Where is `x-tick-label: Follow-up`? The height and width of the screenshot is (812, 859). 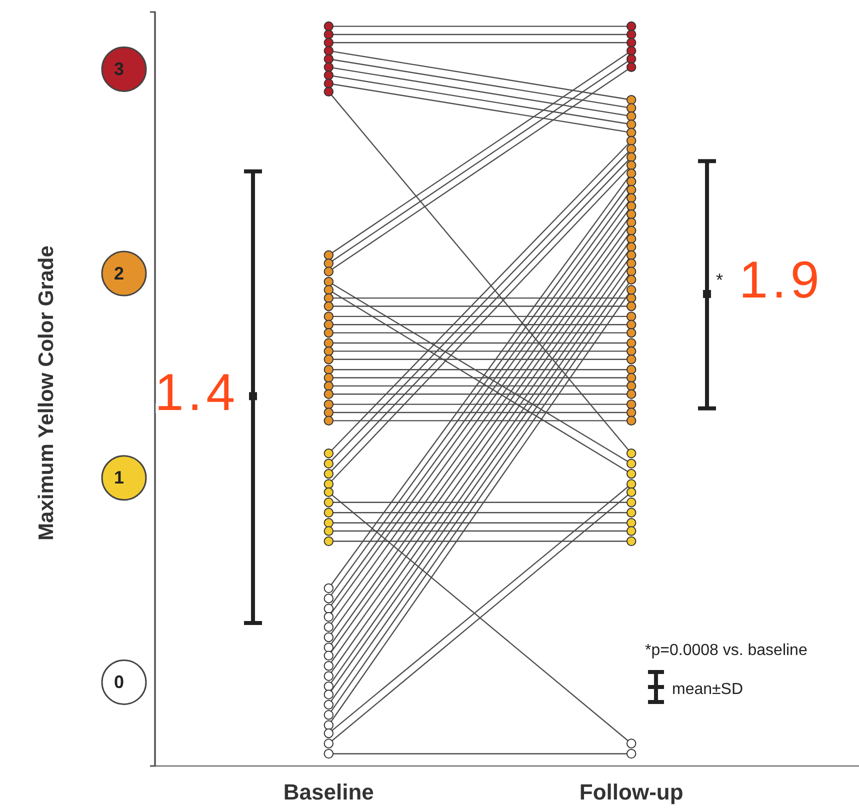 x-tick-label: Follow-up is located at coordinates (631, 792).